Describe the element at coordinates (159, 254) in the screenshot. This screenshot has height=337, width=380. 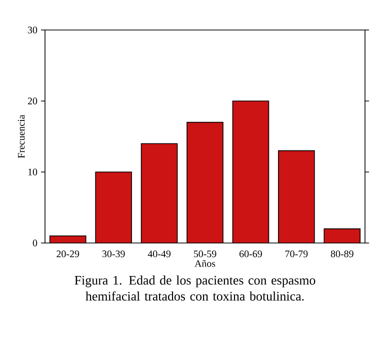
I see `x-tick-label: 40-49` at that location.